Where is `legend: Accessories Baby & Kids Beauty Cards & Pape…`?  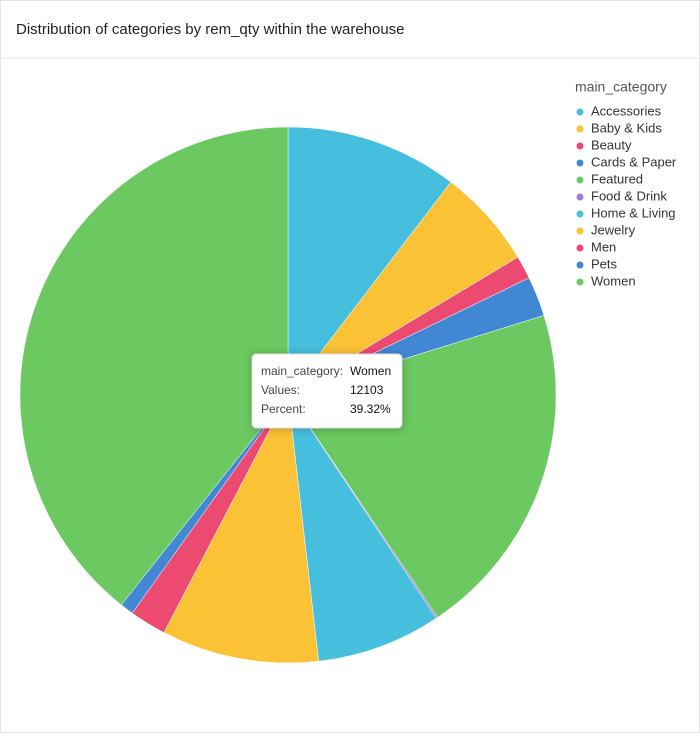
legend: Accessories Baby & Kids Beauty Cards & Pape… is located at coordinates (626, 195).